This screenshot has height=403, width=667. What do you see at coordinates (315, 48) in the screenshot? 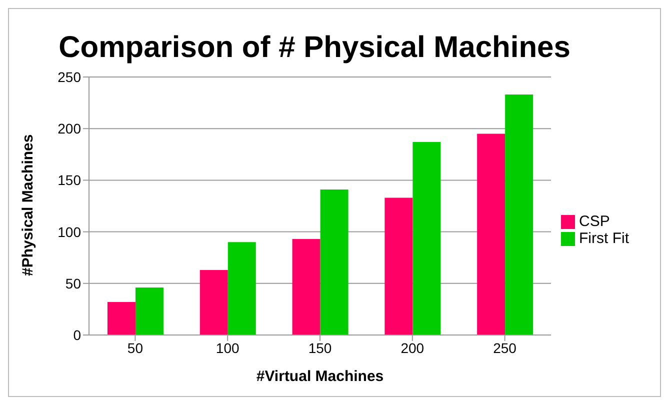
I see `chart-title: Comparison of # Physical Machines` at bounding box center [315, 48].